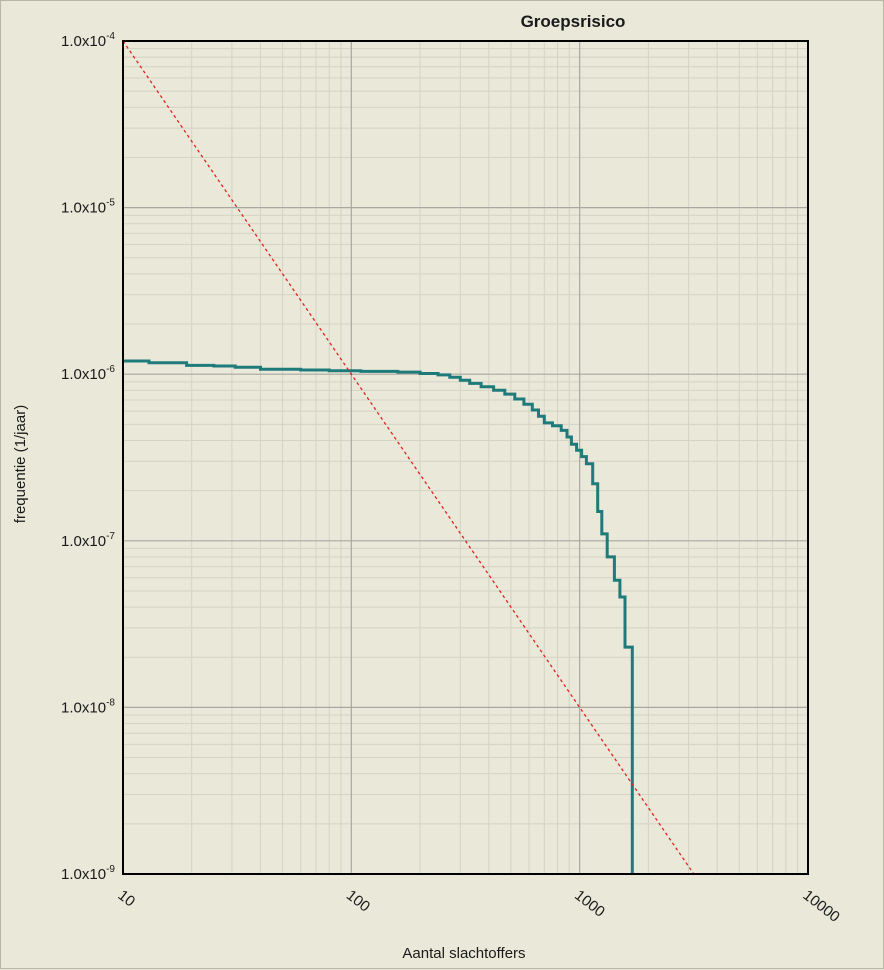 Image resolution: width=884 pixels, height=970 pixels. I want to click on y-tick-label: 1.0x10⁻⁵, so click(88, 207).